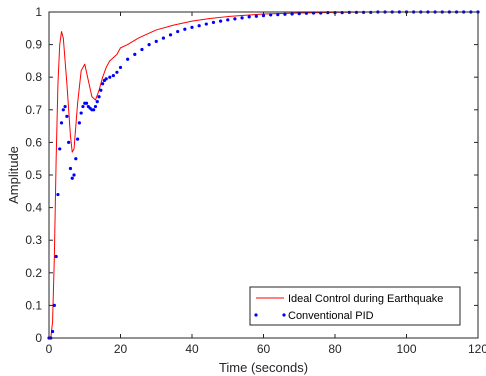 Image resolution: width=486 pixels, height=376 pixels. What do you see at coordinates (331, 316) in the screenshot?
I see `legend-label-conventional-pid: Conventional PID` at bounding box center [331, 316].